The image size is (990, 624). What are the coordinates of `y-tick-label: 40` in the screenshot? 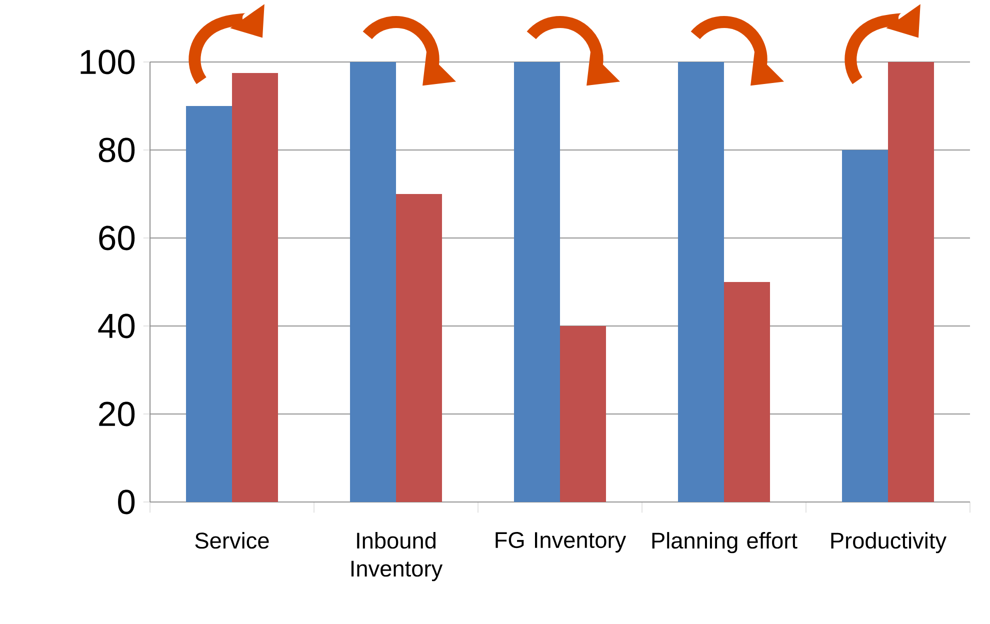 It's located at (116, 326).